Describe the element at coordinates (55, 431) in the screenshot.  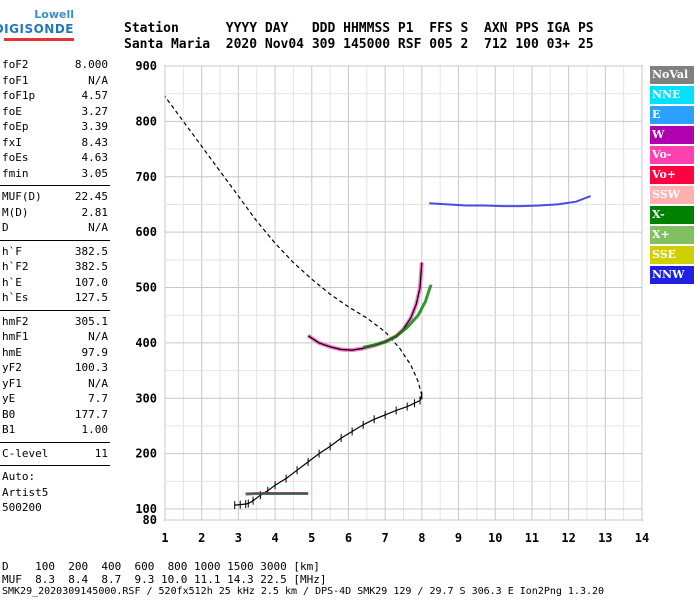
I see `param-row: B1 1.00` at that location.